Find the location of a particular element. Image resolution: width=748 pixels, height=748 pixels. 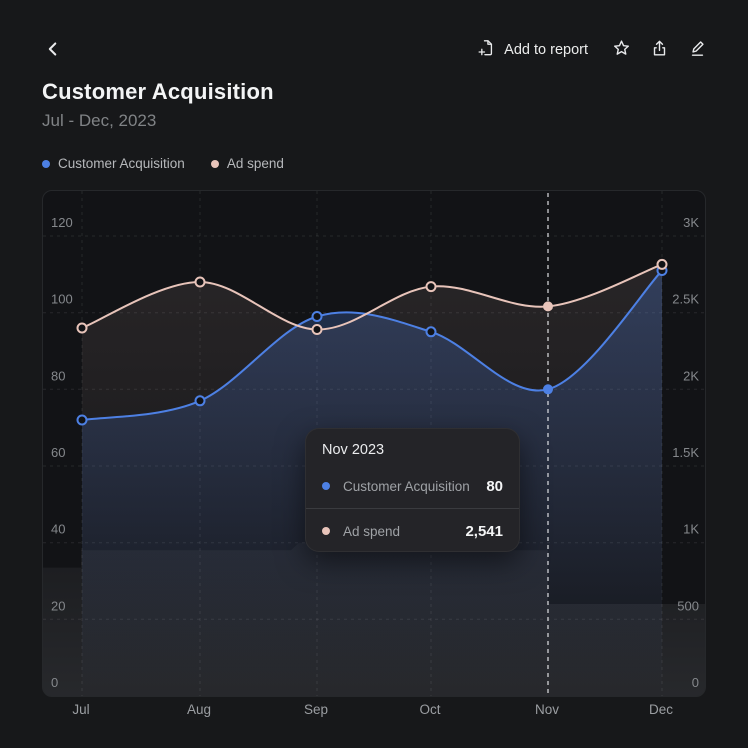

tooltip-dot-customer-acquisition is located at coordinates (326, 486).